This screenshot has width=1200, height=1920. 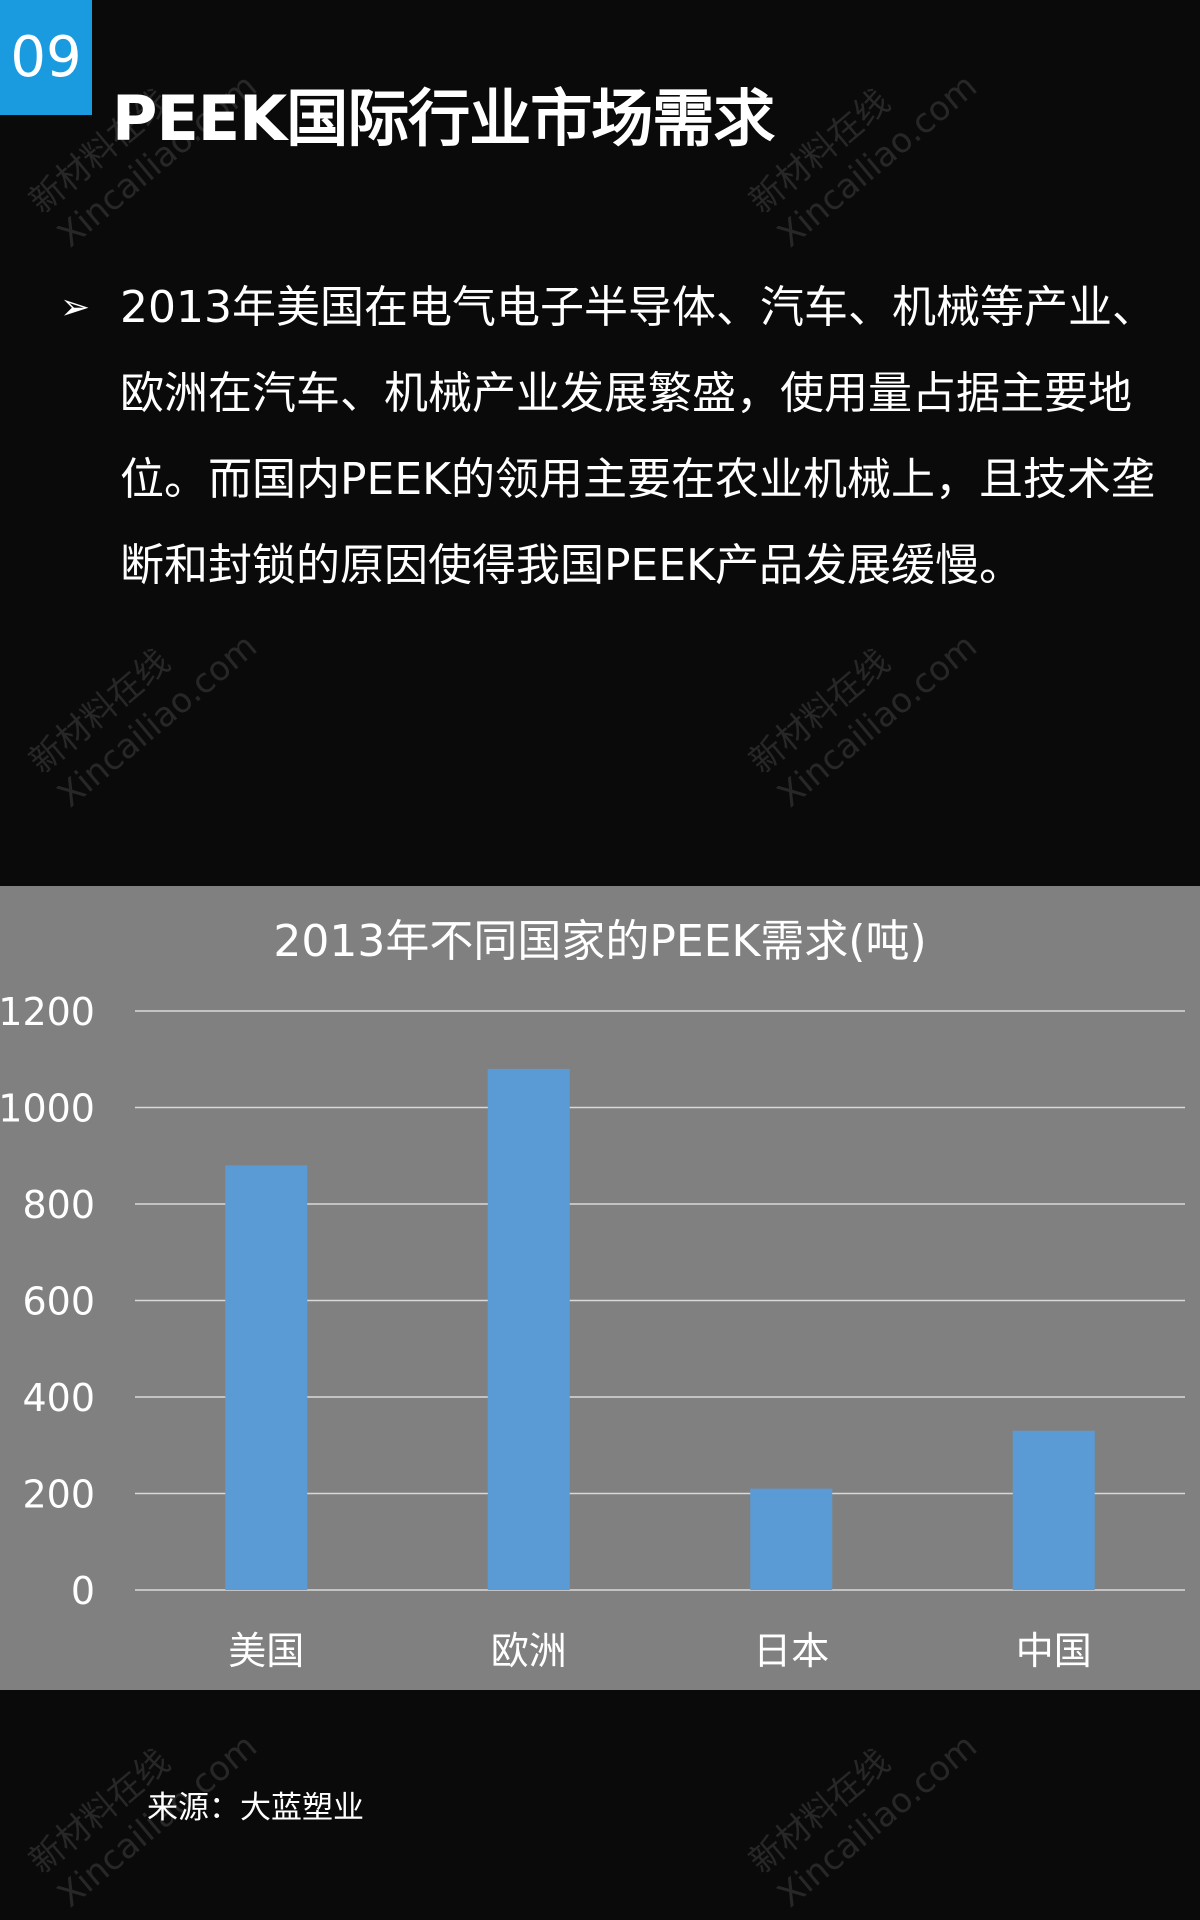 I want to click on y-tick-label: 600, so click(x=58, y=1302).